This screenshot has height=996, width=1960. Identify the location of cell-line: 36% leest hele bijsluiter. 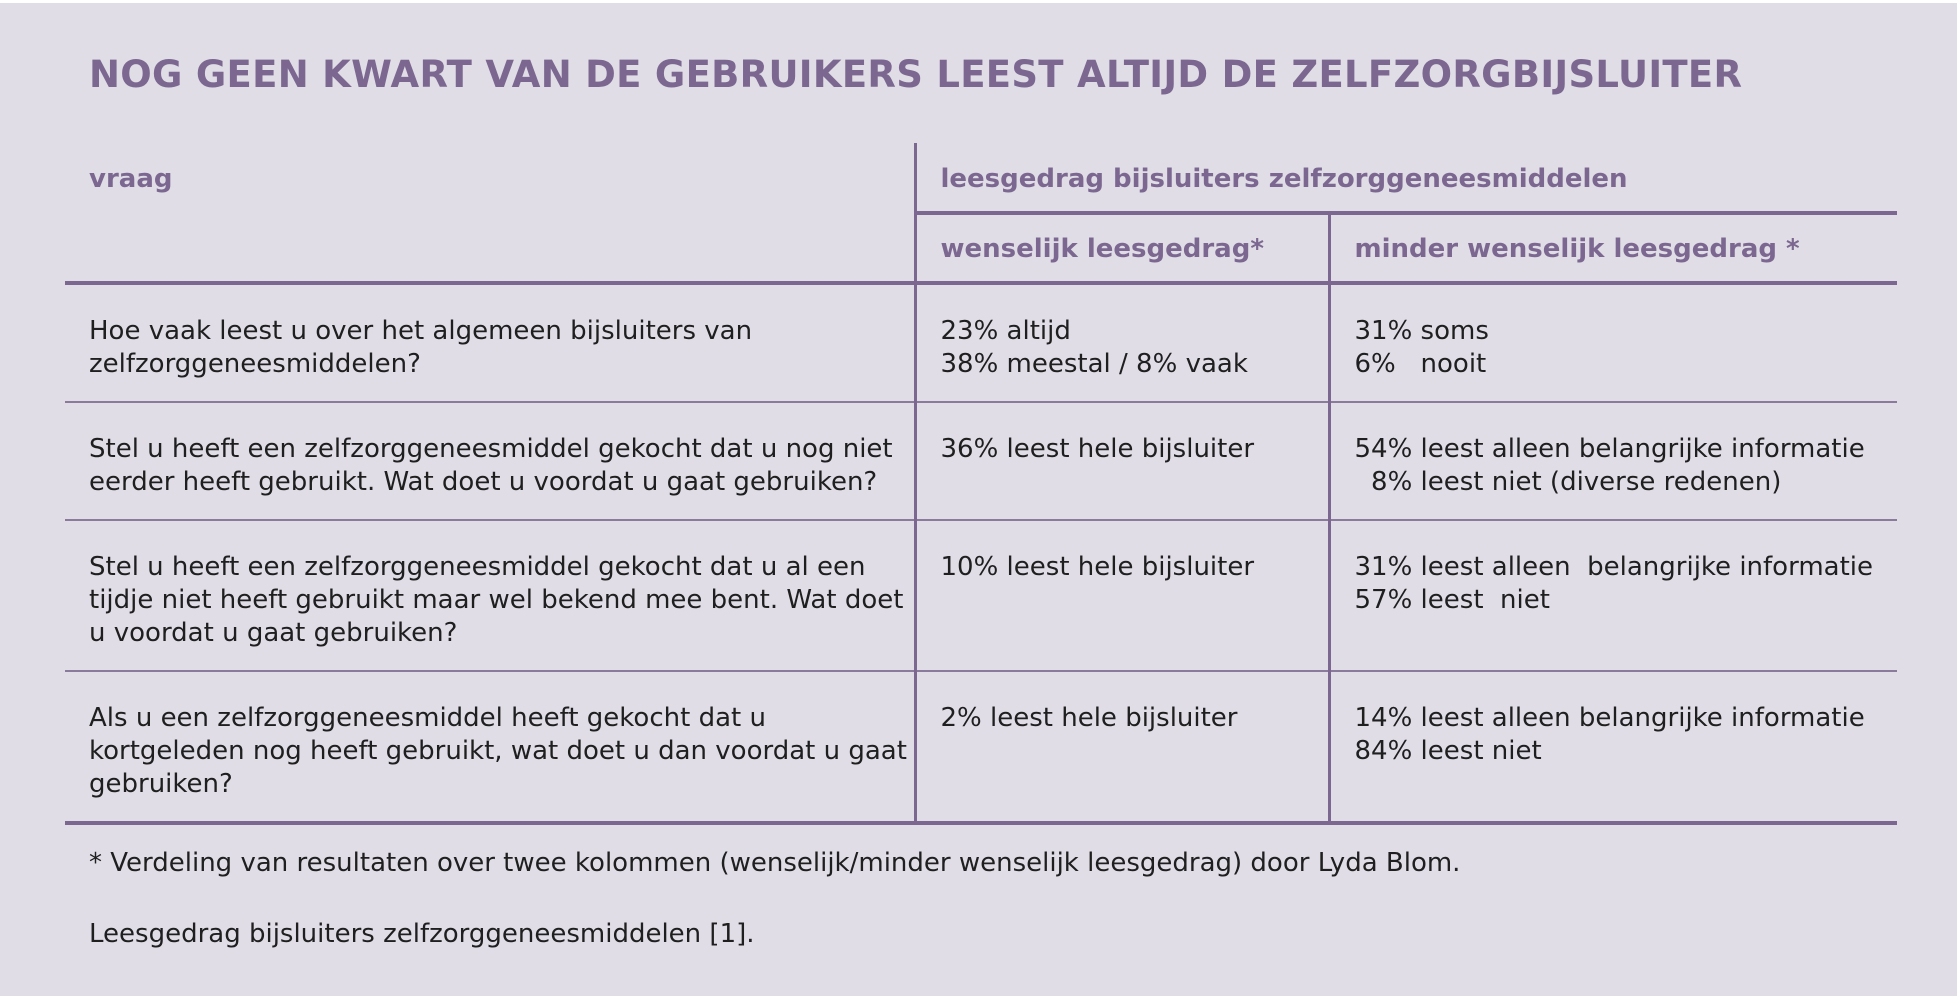
(1097, 449).